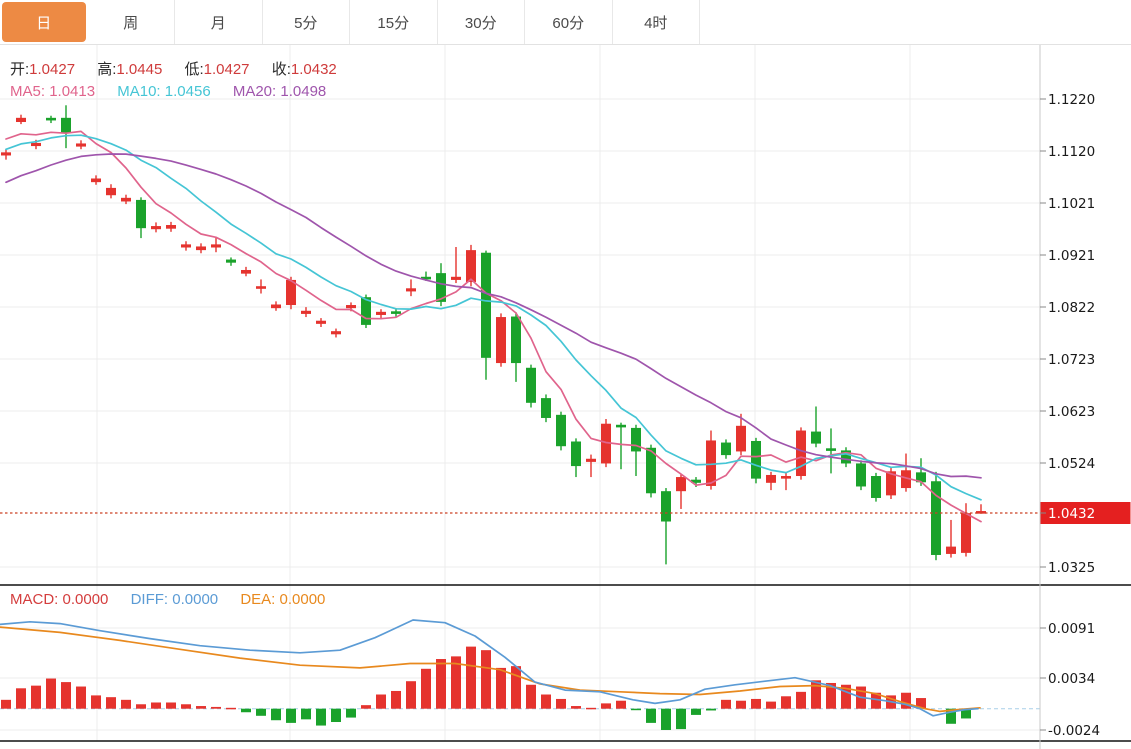 The image size is (1131, 749). I want to click on tab-week-label: 周, so click(131, 23).